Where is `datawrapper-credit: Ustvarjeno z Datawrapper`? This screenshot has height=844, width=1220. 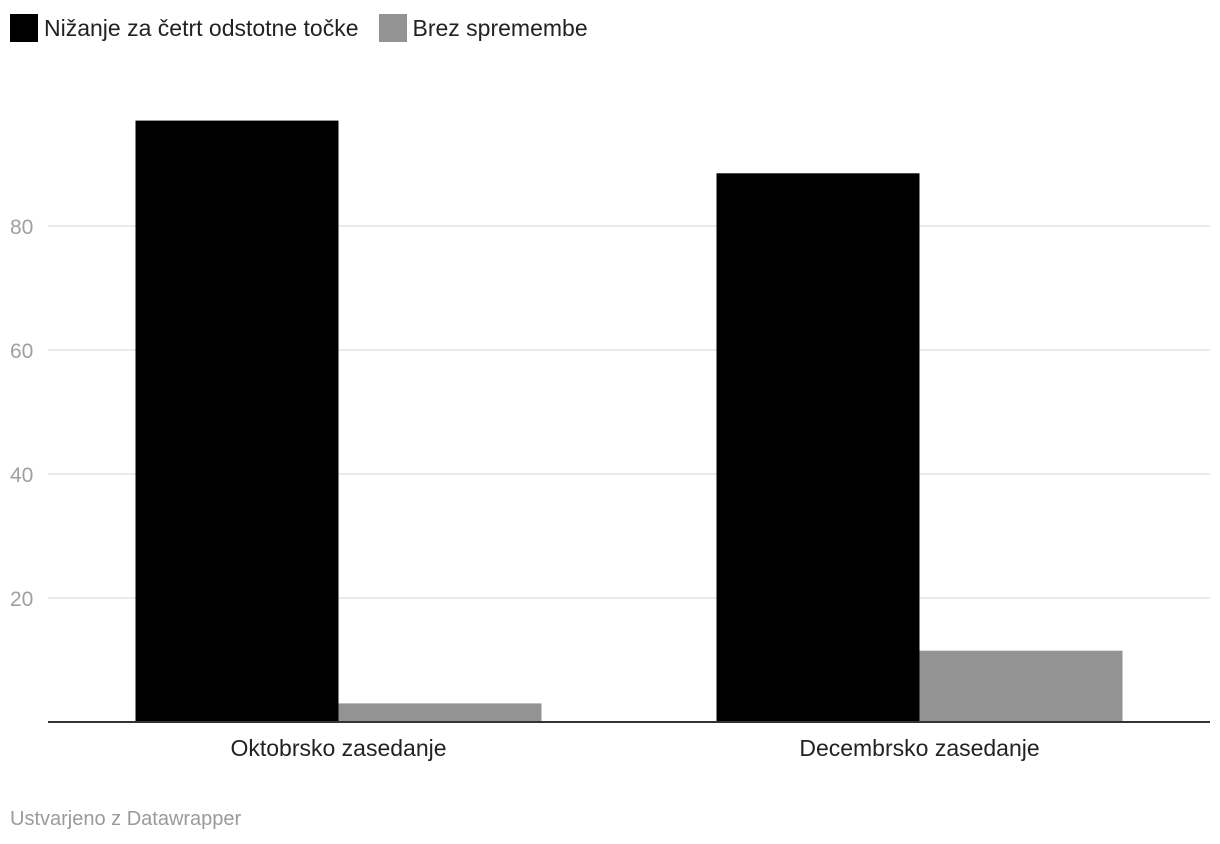 datawrapper-credit: Ustvarjeno z Datawrapper is located at coordinates (126, 819).